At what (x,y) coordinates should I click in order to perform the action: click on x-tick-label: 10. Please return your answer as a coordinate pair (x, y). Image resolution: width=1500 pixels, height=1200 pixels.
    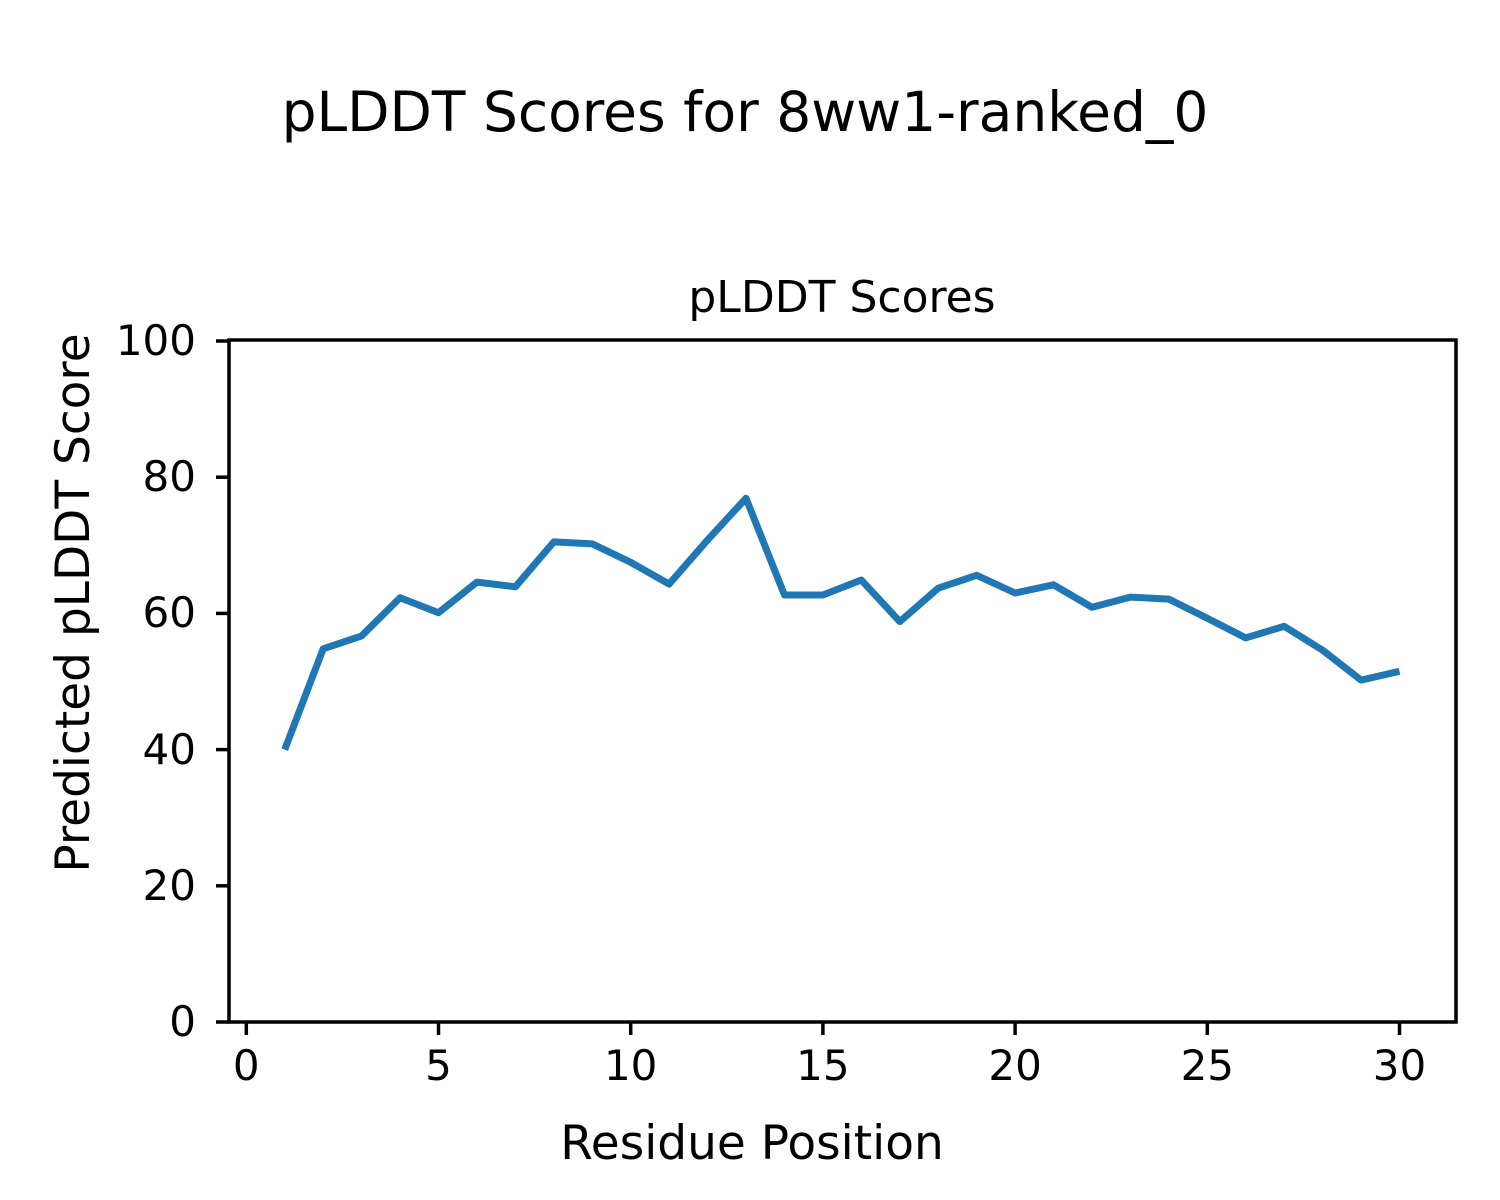
    Looking at the image, I should click on (630, 1065).